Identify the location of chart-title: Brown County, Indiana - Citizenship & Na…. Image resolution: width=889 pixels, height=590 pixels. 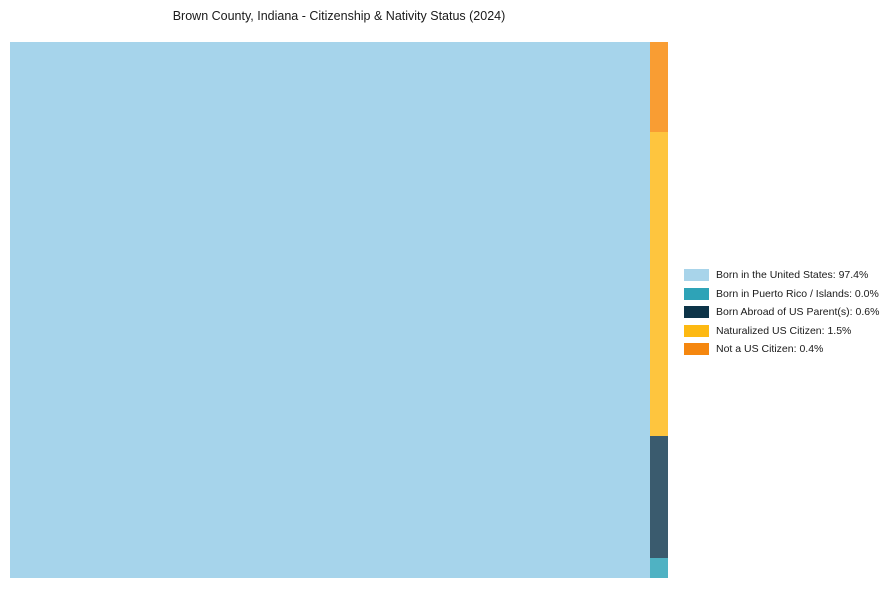
(339, 16).